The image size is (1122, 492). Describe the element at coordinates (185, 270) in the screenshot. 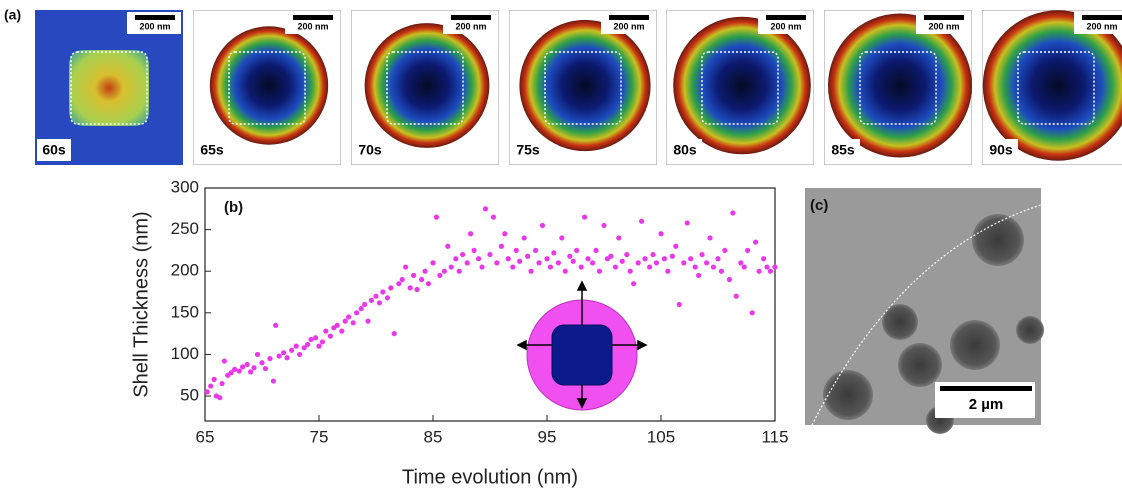

I see `y-tick-label: 200` at that location.